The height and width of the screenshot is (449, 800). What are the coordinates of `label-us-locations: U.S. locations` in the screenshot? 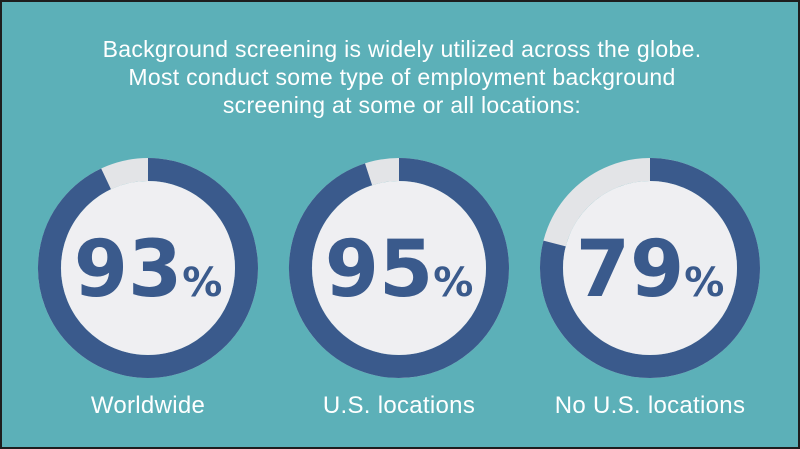 It's located at (399, 405).